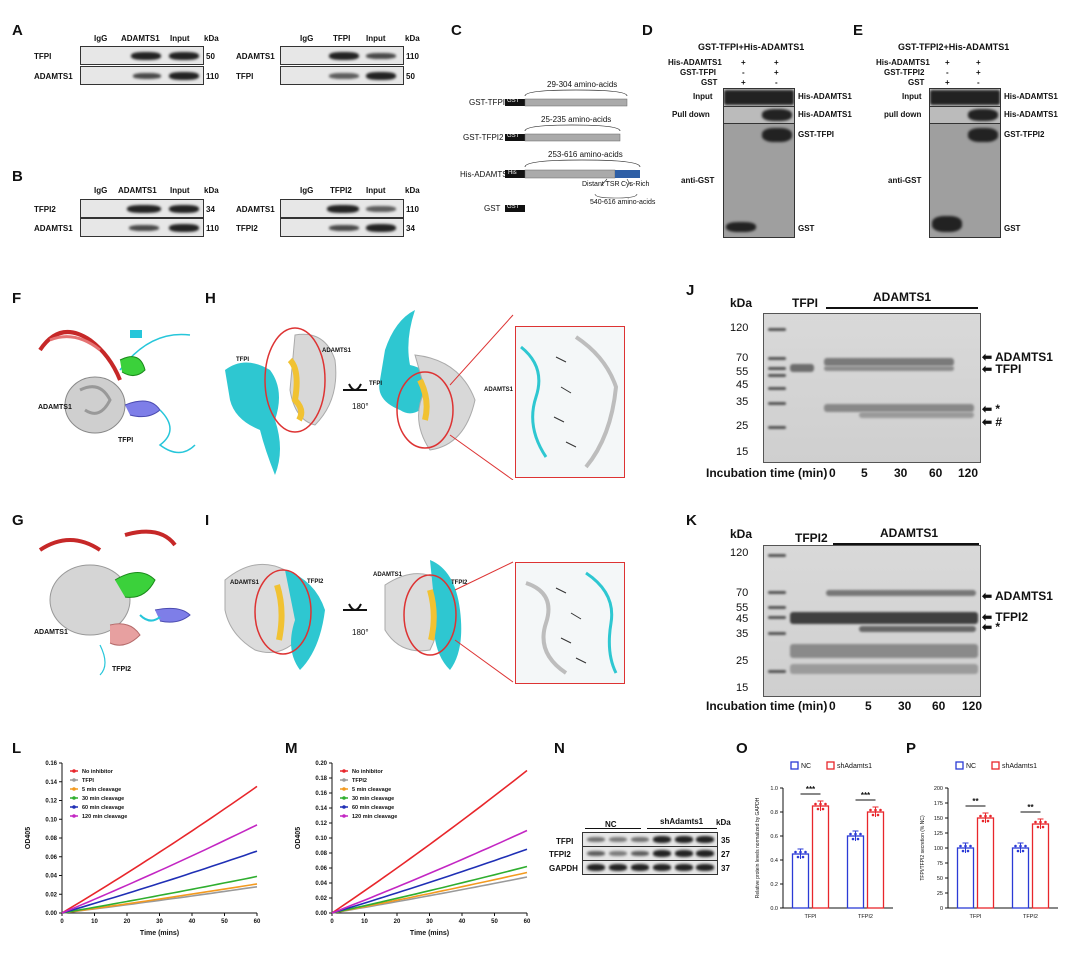 This screenshot has height=953, width=1080. What do you see at coordinates (360, 406) in the screenshot?
I see `rotation-label: 180°` at bounding box center [360, 406].